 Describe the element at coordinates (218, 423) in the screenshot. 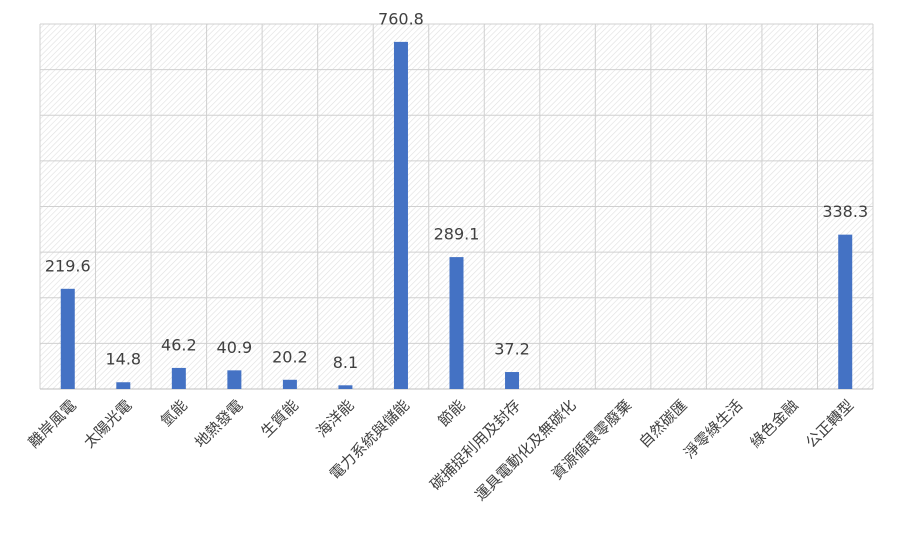

I see `x-tick-label: 地熱發電` at that location.